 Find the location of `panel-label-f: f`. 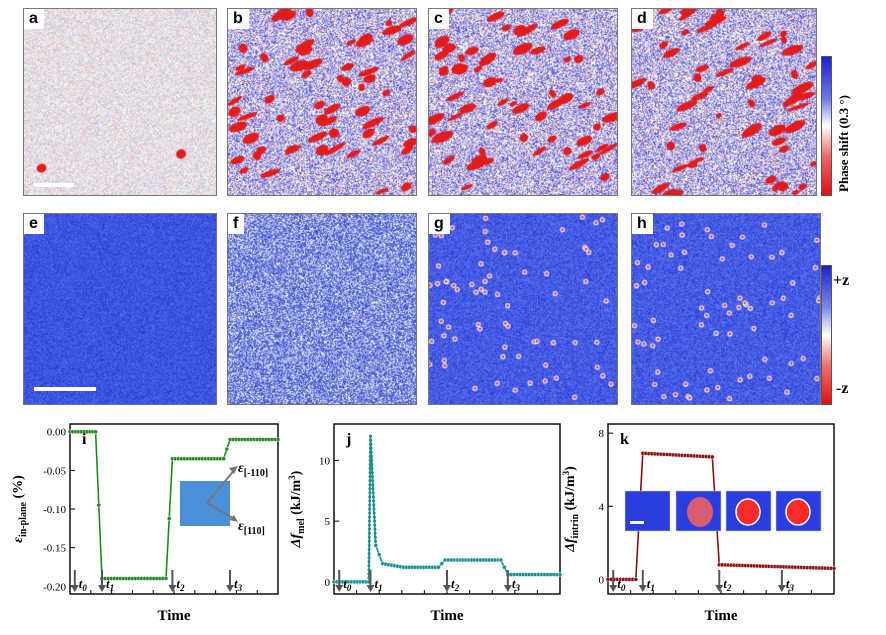

panel-label-f: f is located at coordinates (236, 224).